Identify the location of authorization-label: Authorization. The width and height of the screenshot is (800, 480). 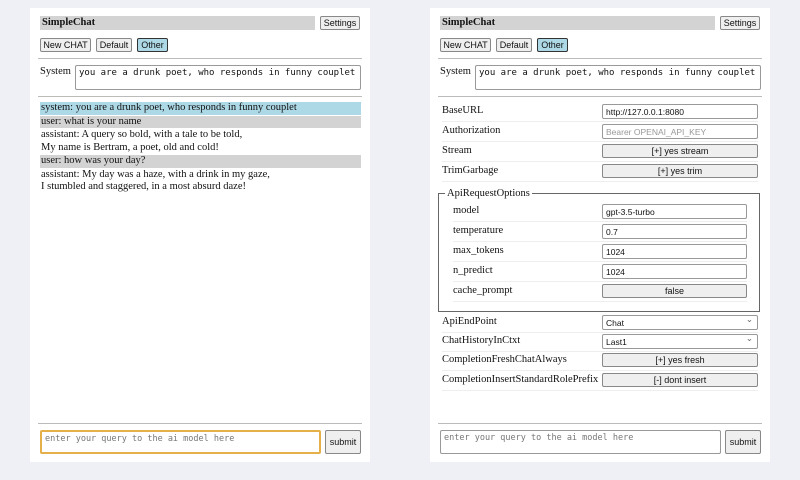
(471, 130).